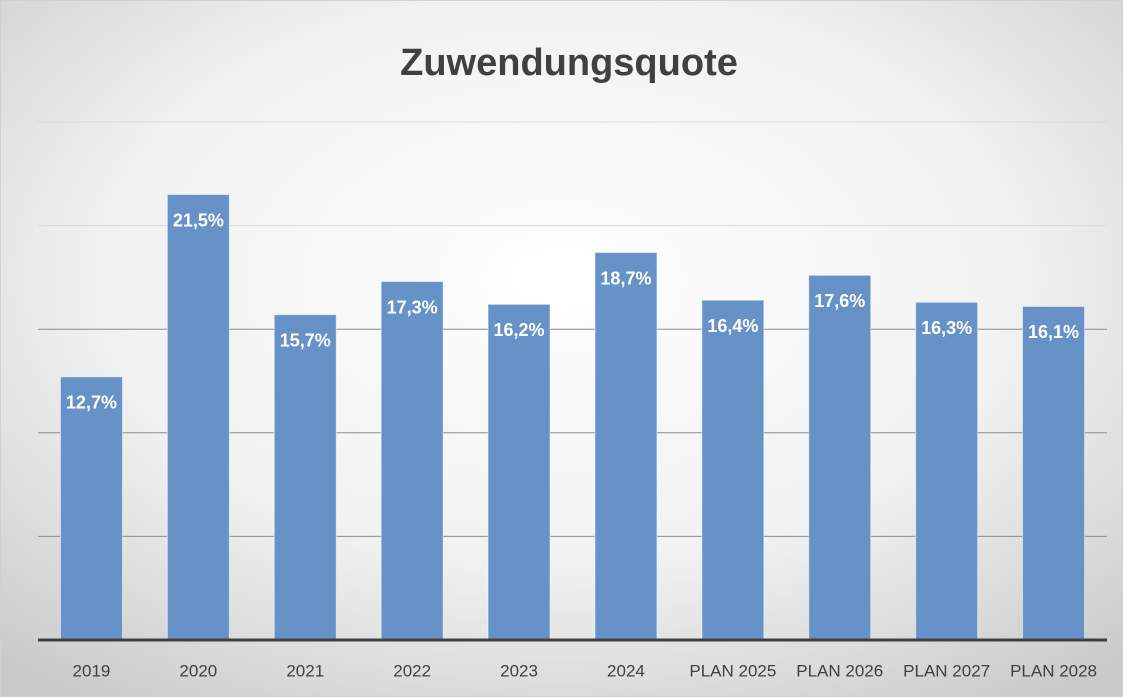 This screenshot has width=1123, height=697. I want to click on value-label: 15,7%, so click(305, 340).